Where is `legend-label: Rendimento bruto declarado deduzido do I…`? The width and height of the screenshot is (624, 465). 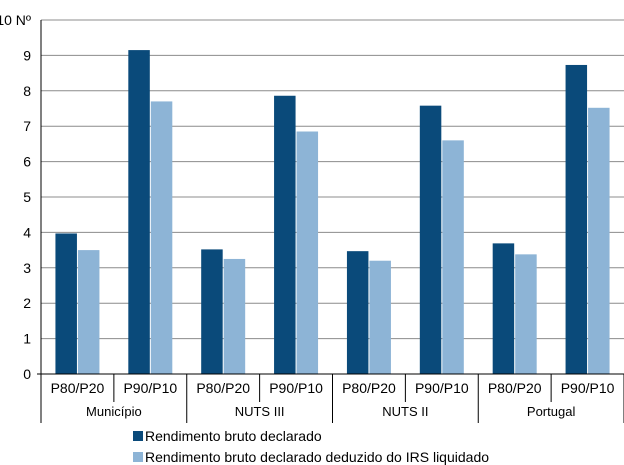 legend-label: Rendimento bruto declarado deduzido do I… is located at coordinates (317, 457).